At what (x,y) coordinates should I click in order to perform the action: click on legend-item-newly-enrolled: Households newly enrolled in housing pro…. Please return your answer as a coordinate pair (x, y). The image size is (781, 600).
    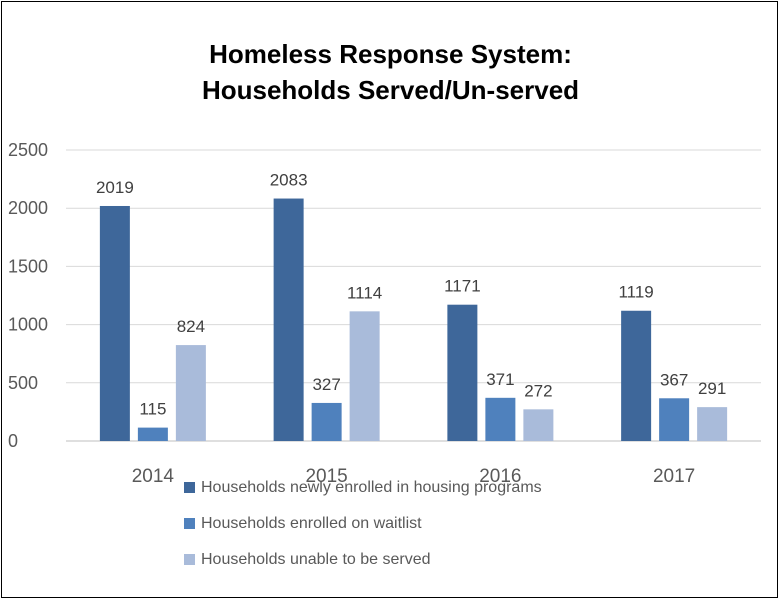
    Looking at the image, I should click on (363, 488).